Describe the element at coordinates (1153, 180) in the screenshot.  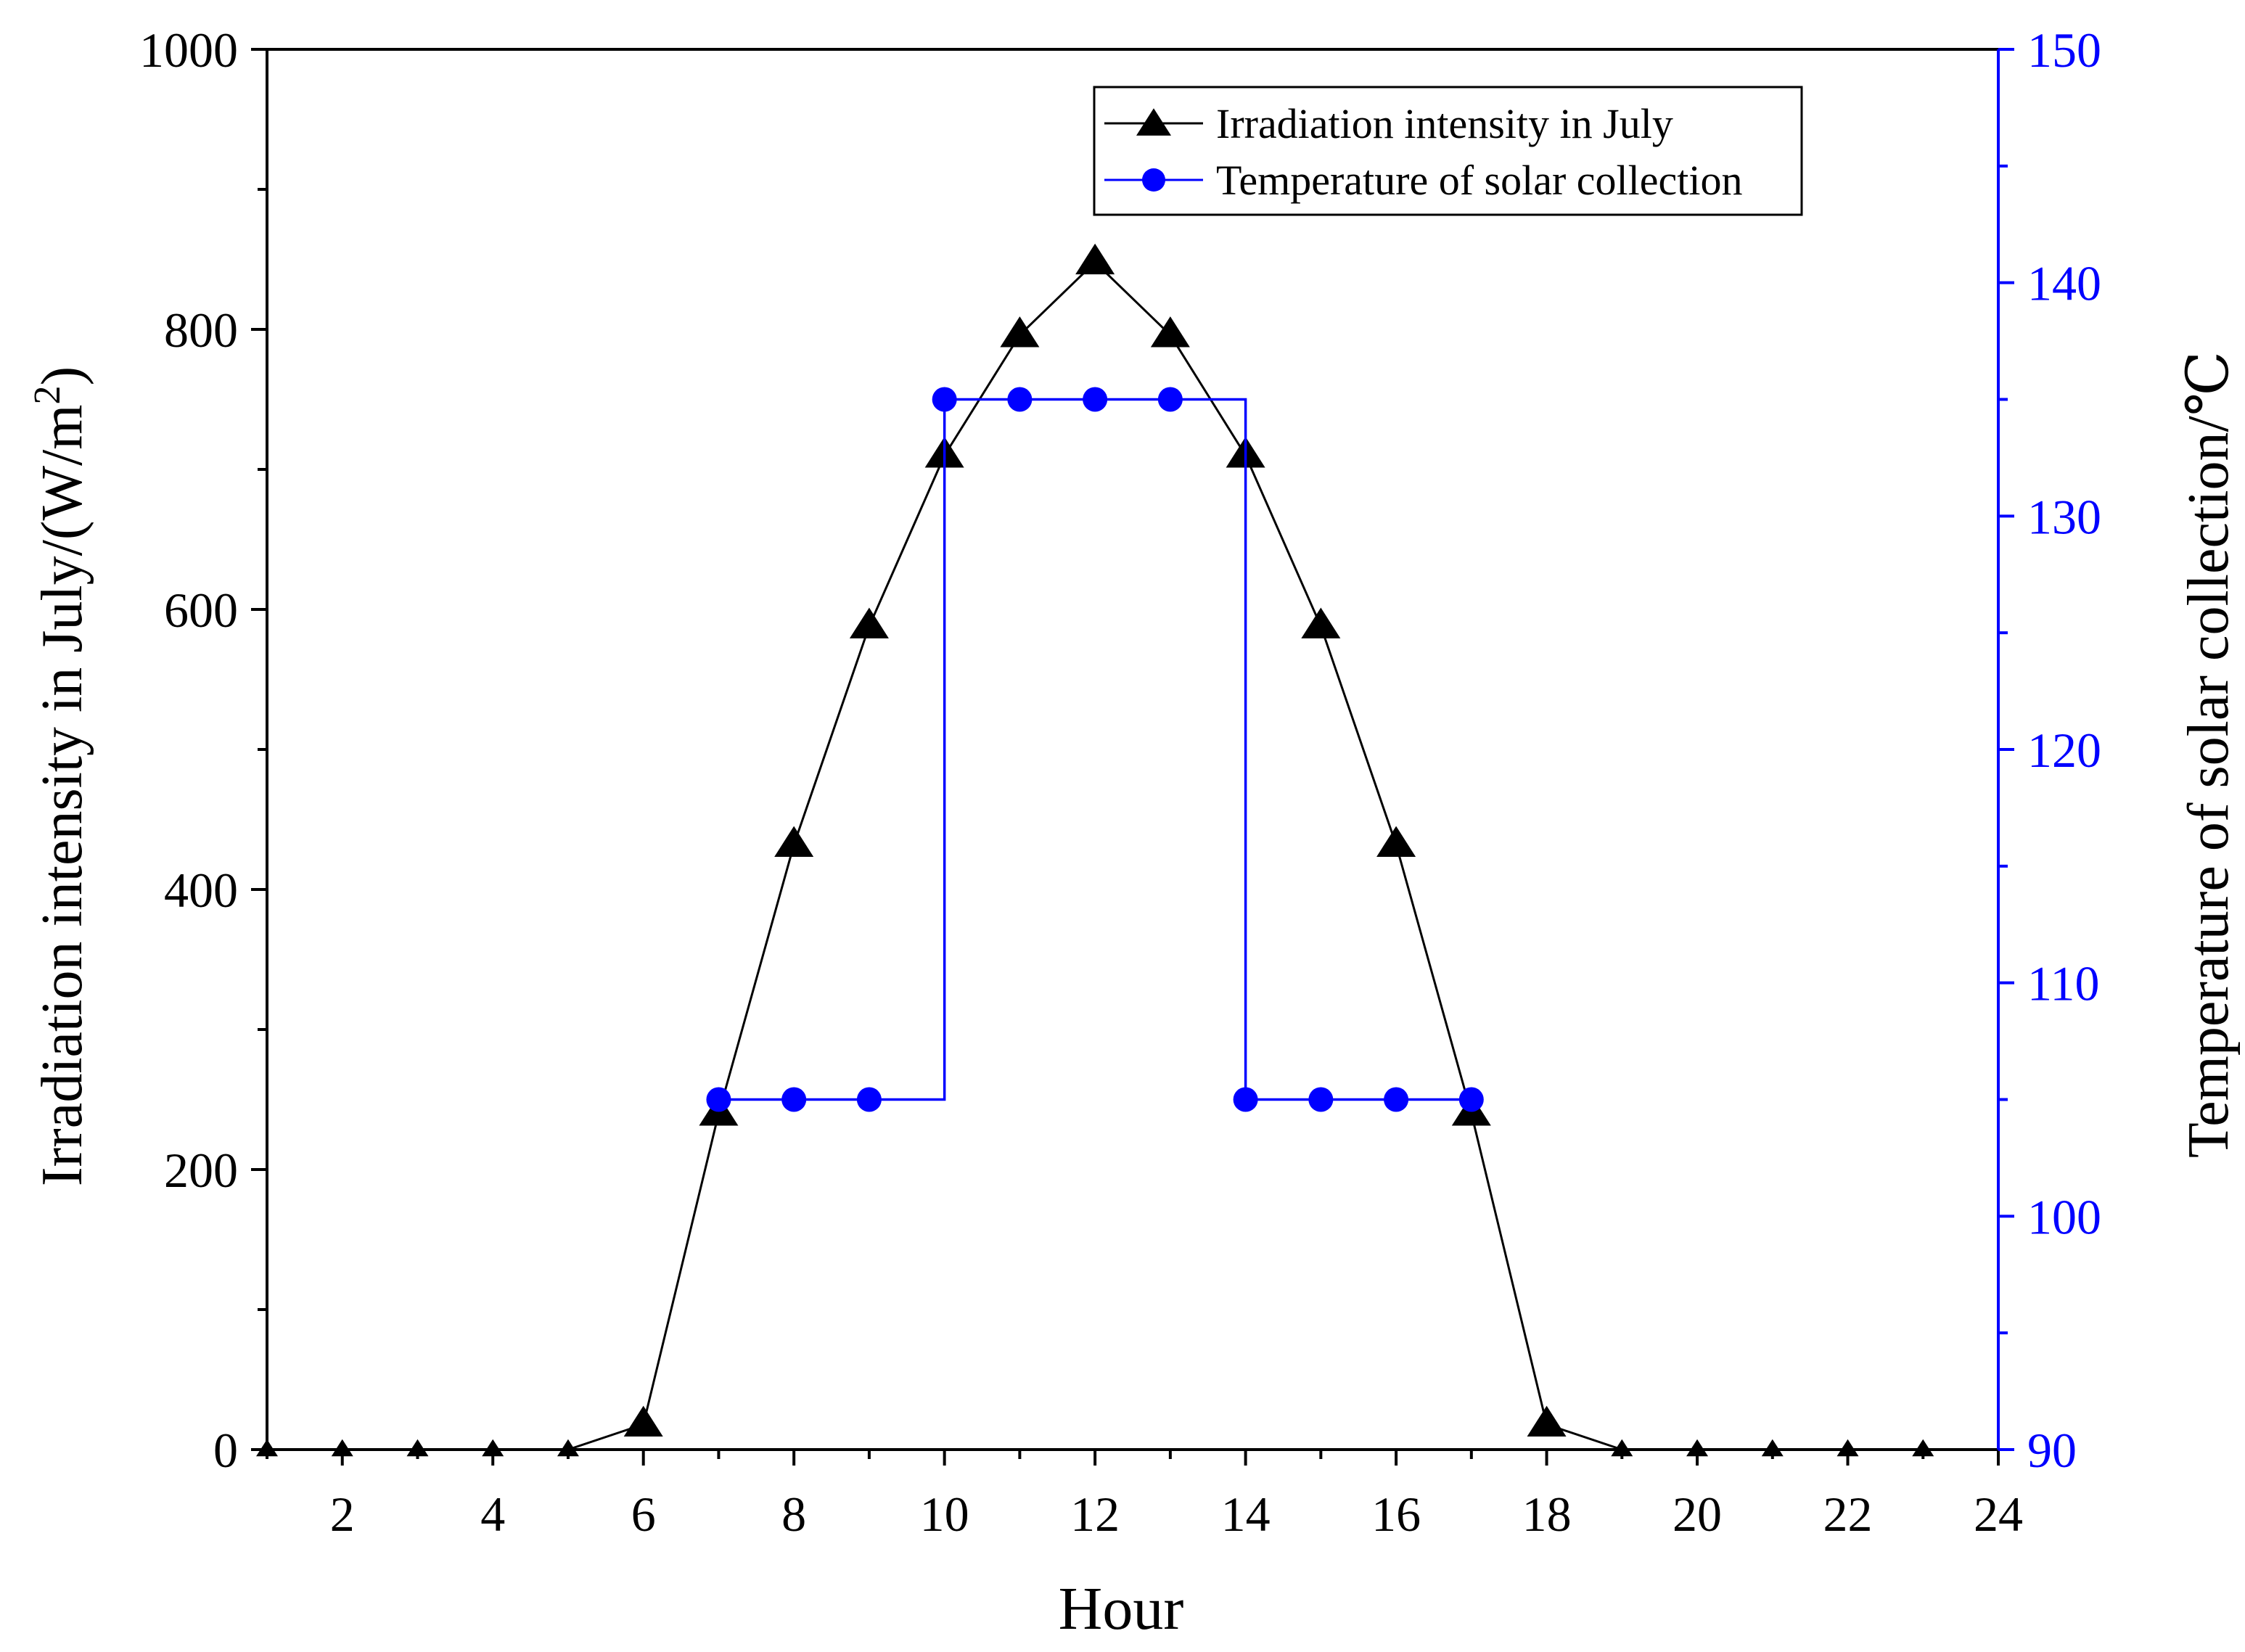
I see `legend-circle-marker` at that location.